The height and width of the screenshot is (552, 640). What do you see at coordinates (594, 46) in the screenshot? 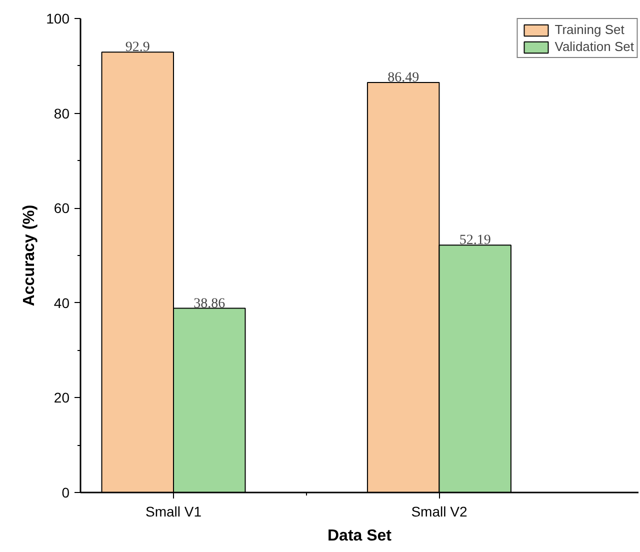
I see `legend-label: Validation Set` at bounding box center [594, 46].